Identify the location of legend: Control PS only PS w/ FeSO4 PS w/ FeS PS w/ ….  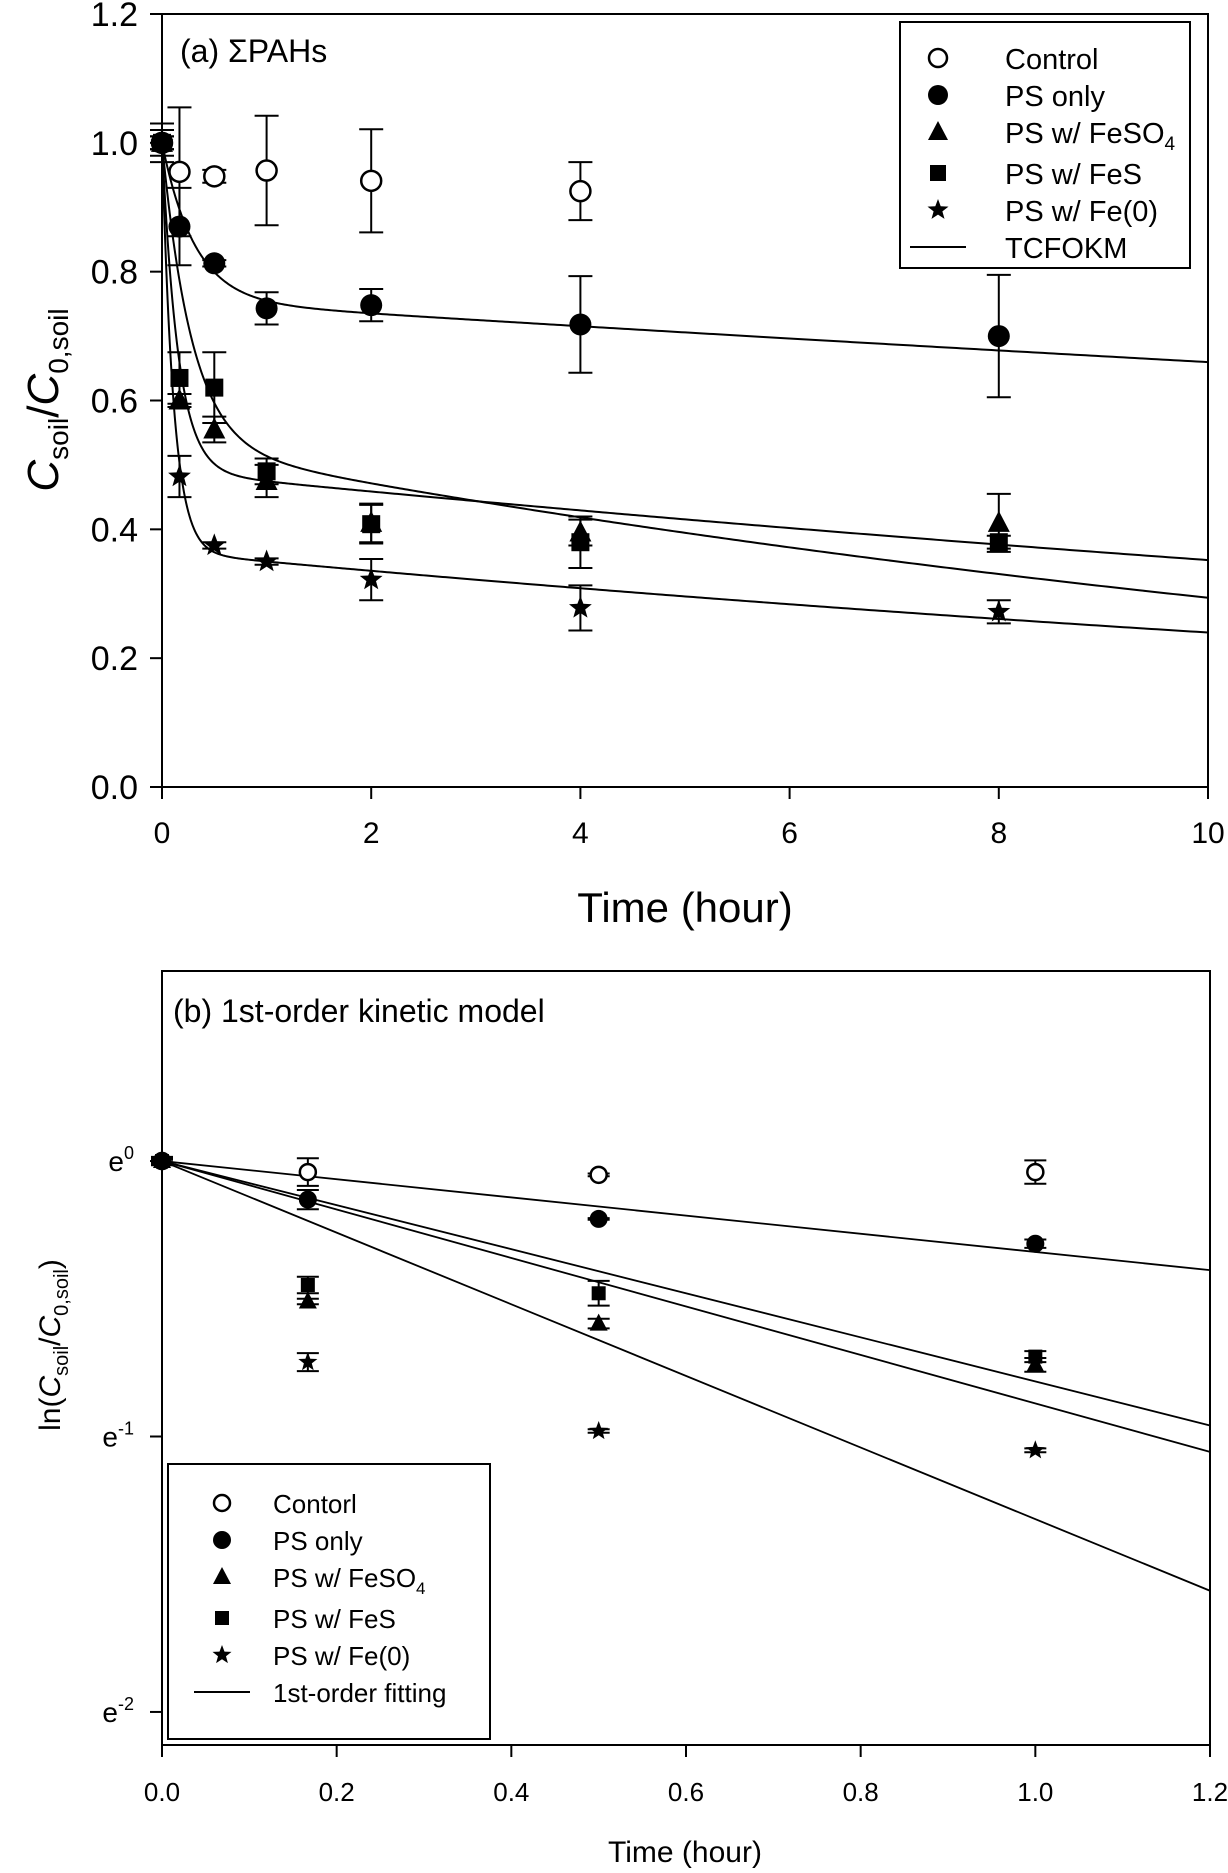
(1045, 145).